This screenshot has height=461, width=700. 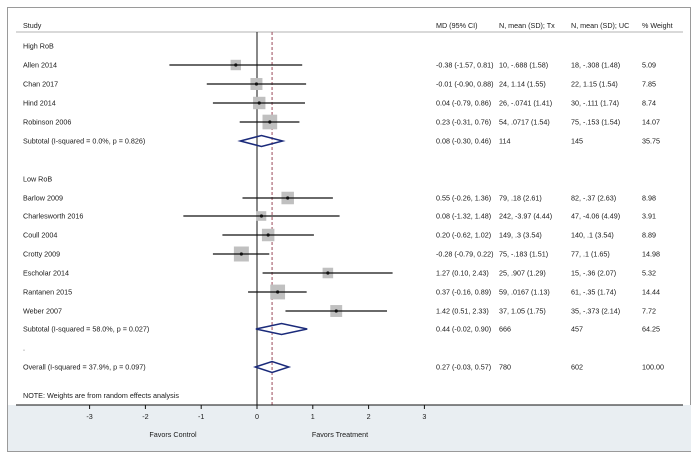 What do you see at coordinates (600, 25) in the screenshot?
I see `header-uc: N, mean (SD); UC` at bounding box center [600, 25].